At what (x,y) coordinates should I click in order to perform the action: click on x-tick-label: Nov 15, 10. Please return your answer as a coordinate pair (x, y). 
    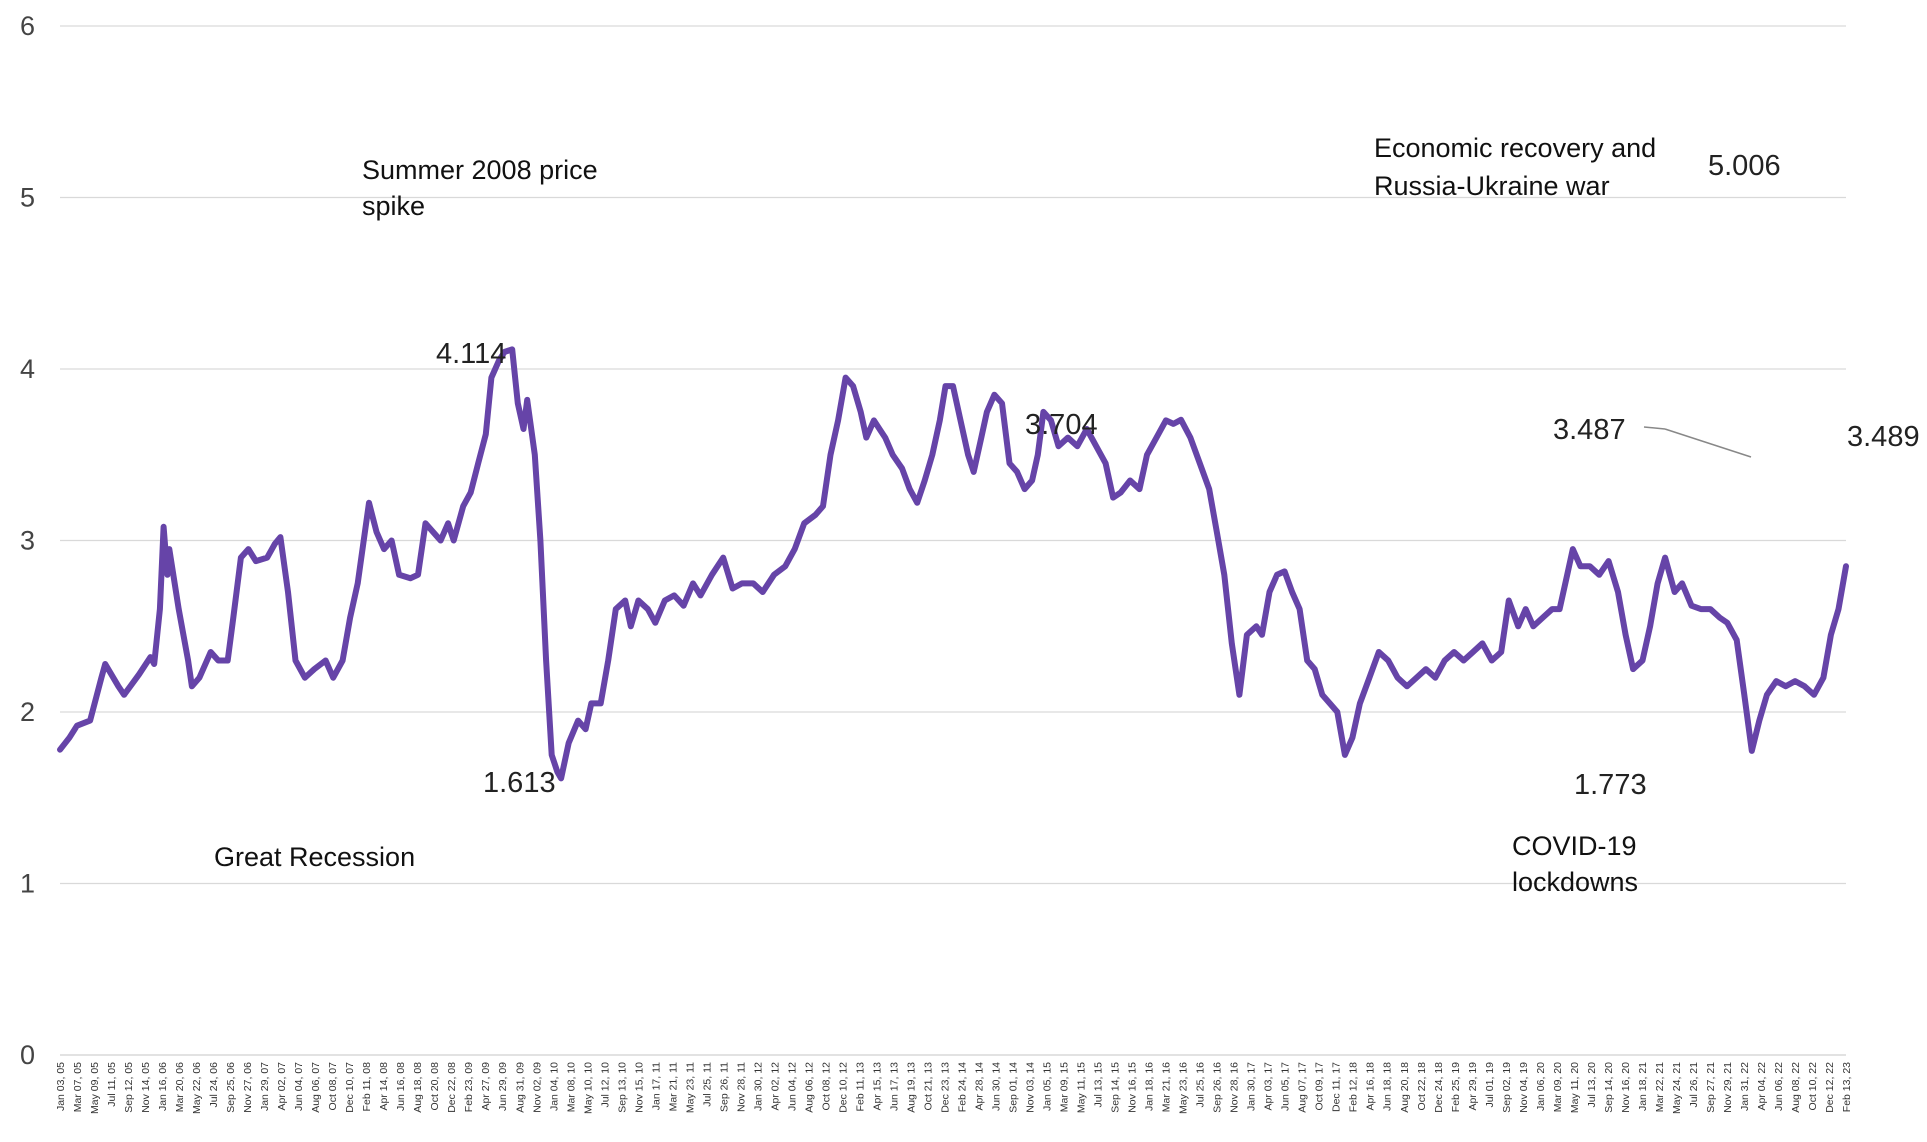
    Looking at the image, I should click on (639, 1087).